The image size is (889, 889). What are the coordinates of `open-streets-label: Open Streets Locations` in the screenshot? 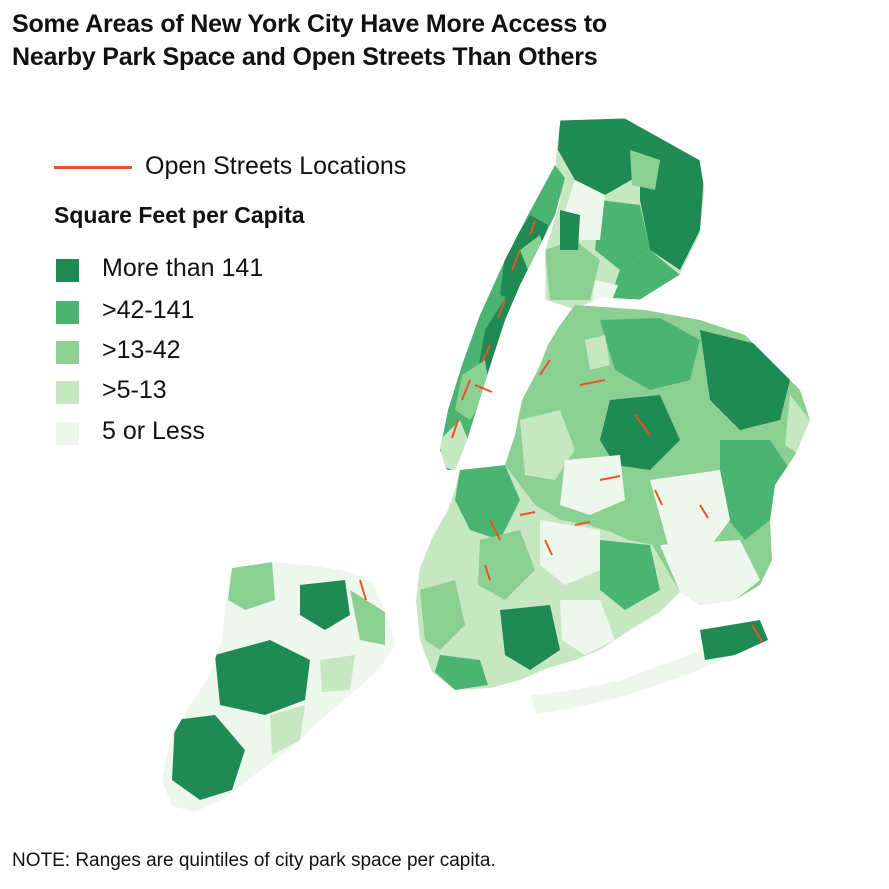 It's located at (276, 166).